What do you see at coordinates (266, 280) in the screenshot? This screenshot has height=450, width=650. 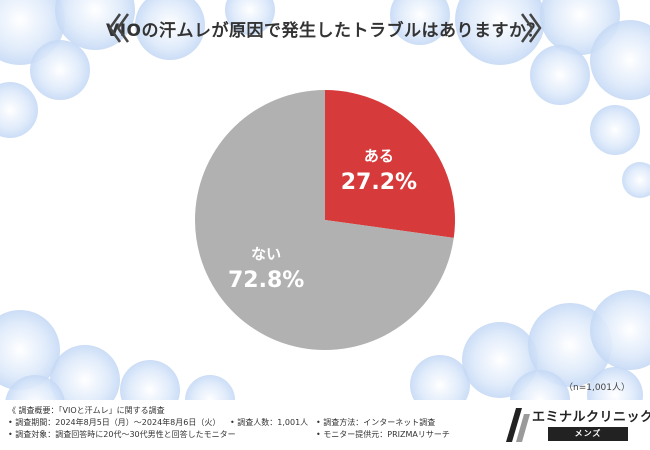 I see `slice-value-2: 72.8%` at bounding box center [266, 280].